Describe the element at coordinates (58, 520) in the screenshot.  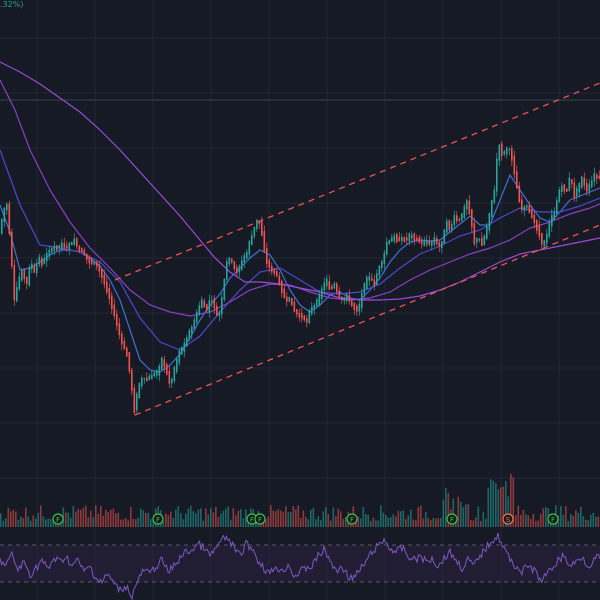
I see `marker-label: F` at that location.